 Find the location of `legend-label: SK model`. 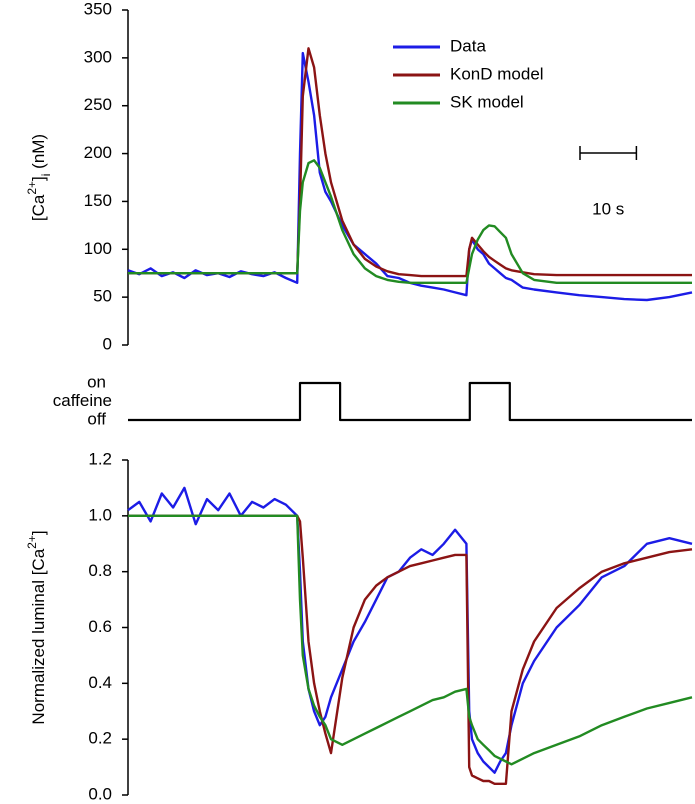

legend-label: SK model is located at coordinates (487, 101).